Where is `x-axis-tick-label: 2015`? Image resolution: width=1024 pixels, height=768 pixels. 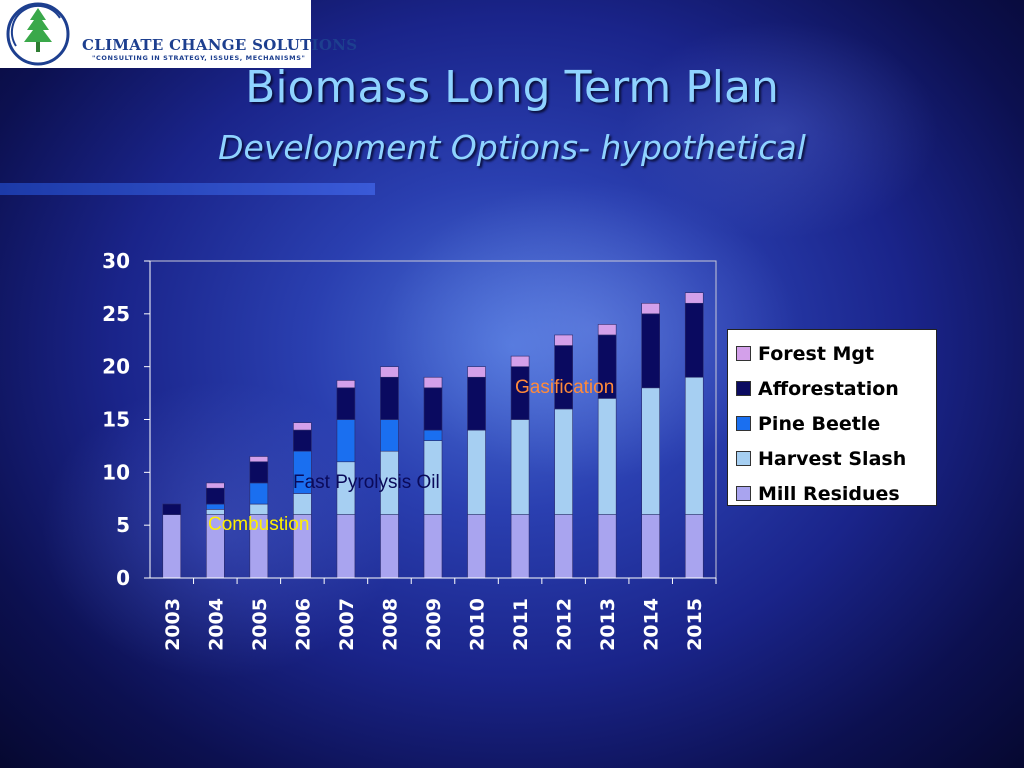 x-axis-tick-label: 2015 is located at coordinates (695, 624).